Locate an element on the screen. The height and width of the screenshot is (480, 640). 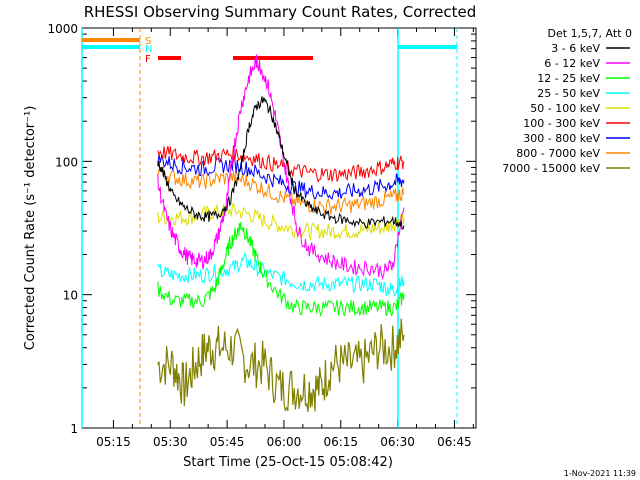
legend-label: 50 - 100 keV is located at coordinates (565, 108).